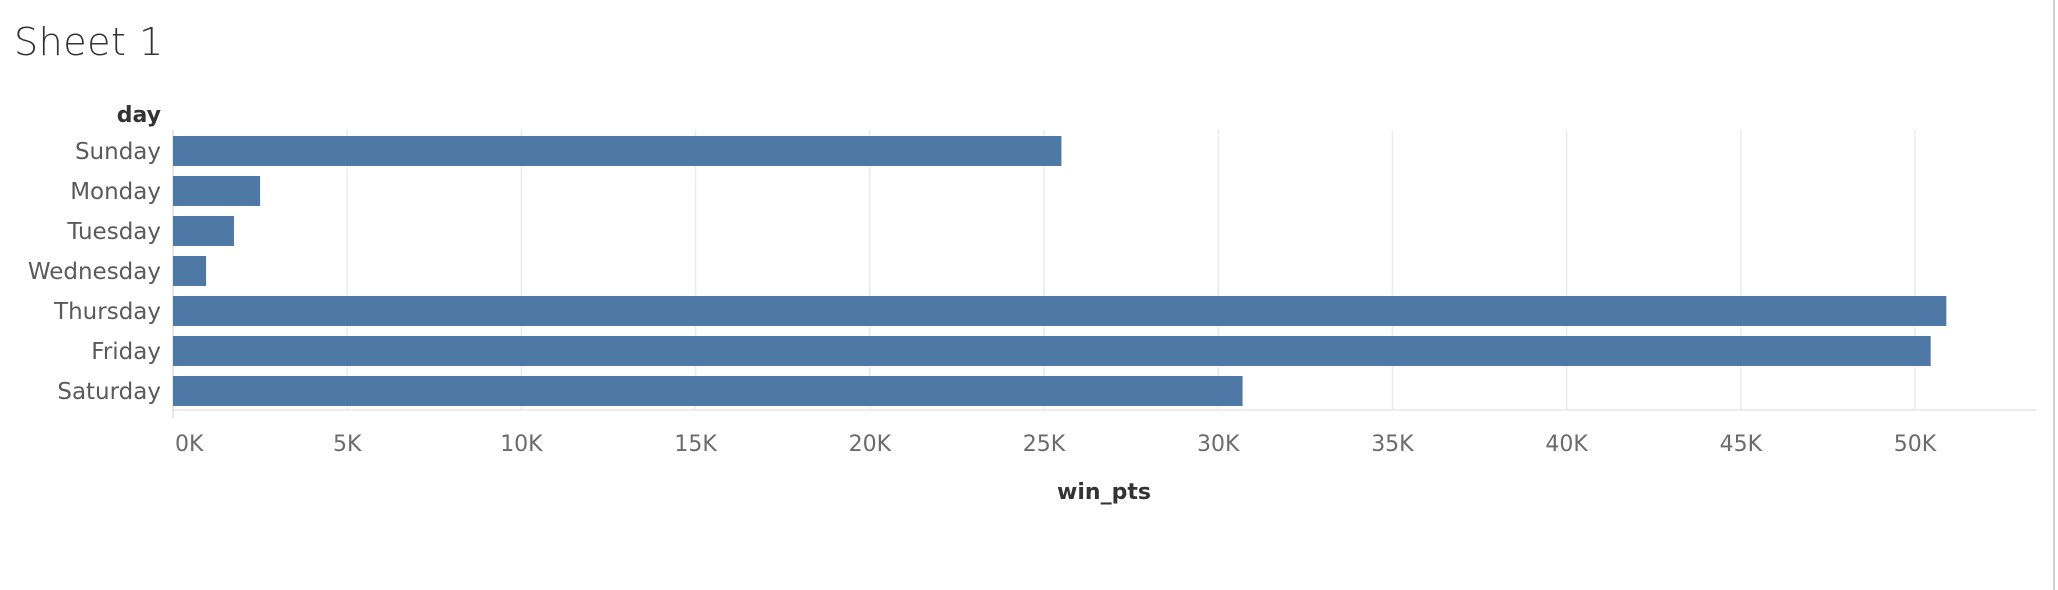 The image size is (2058, 590). What do you see at coordinates (189, 444) in the screenshot?
I see `x-tick-label: 0K` at bounding box center [189, 444].